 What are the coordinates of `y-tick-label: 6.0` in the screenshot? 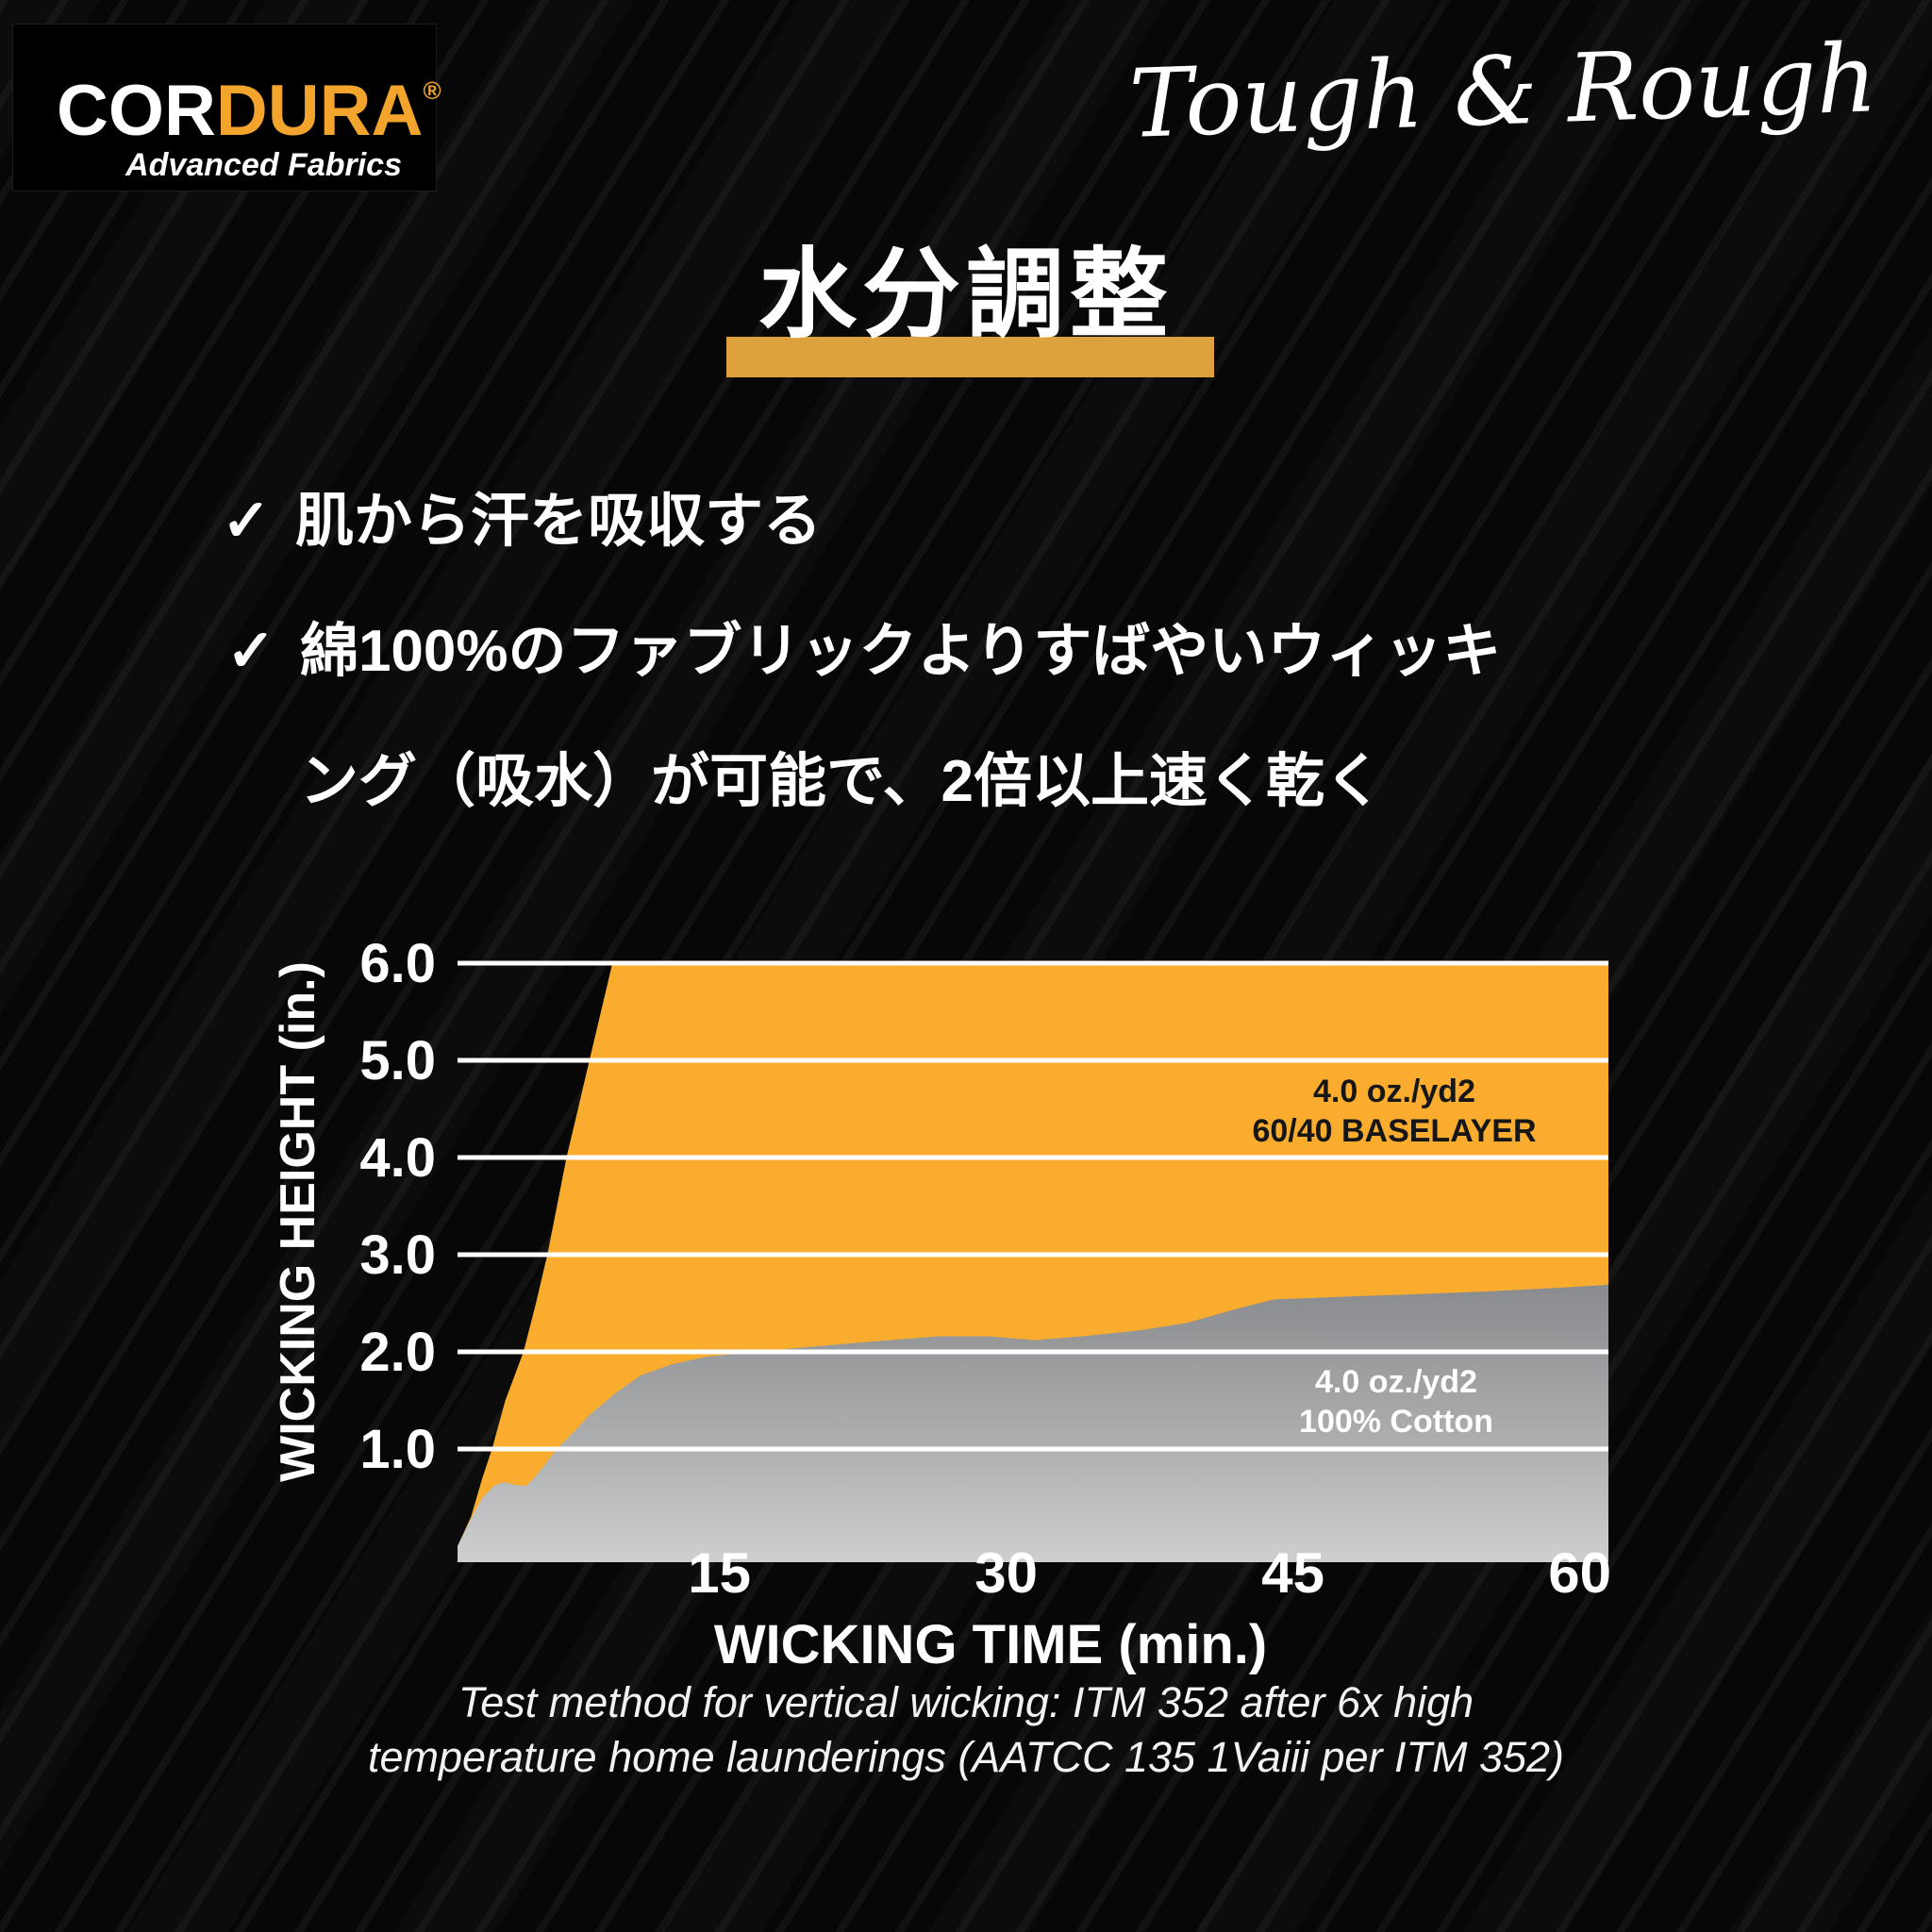 It's located at (397, 964).